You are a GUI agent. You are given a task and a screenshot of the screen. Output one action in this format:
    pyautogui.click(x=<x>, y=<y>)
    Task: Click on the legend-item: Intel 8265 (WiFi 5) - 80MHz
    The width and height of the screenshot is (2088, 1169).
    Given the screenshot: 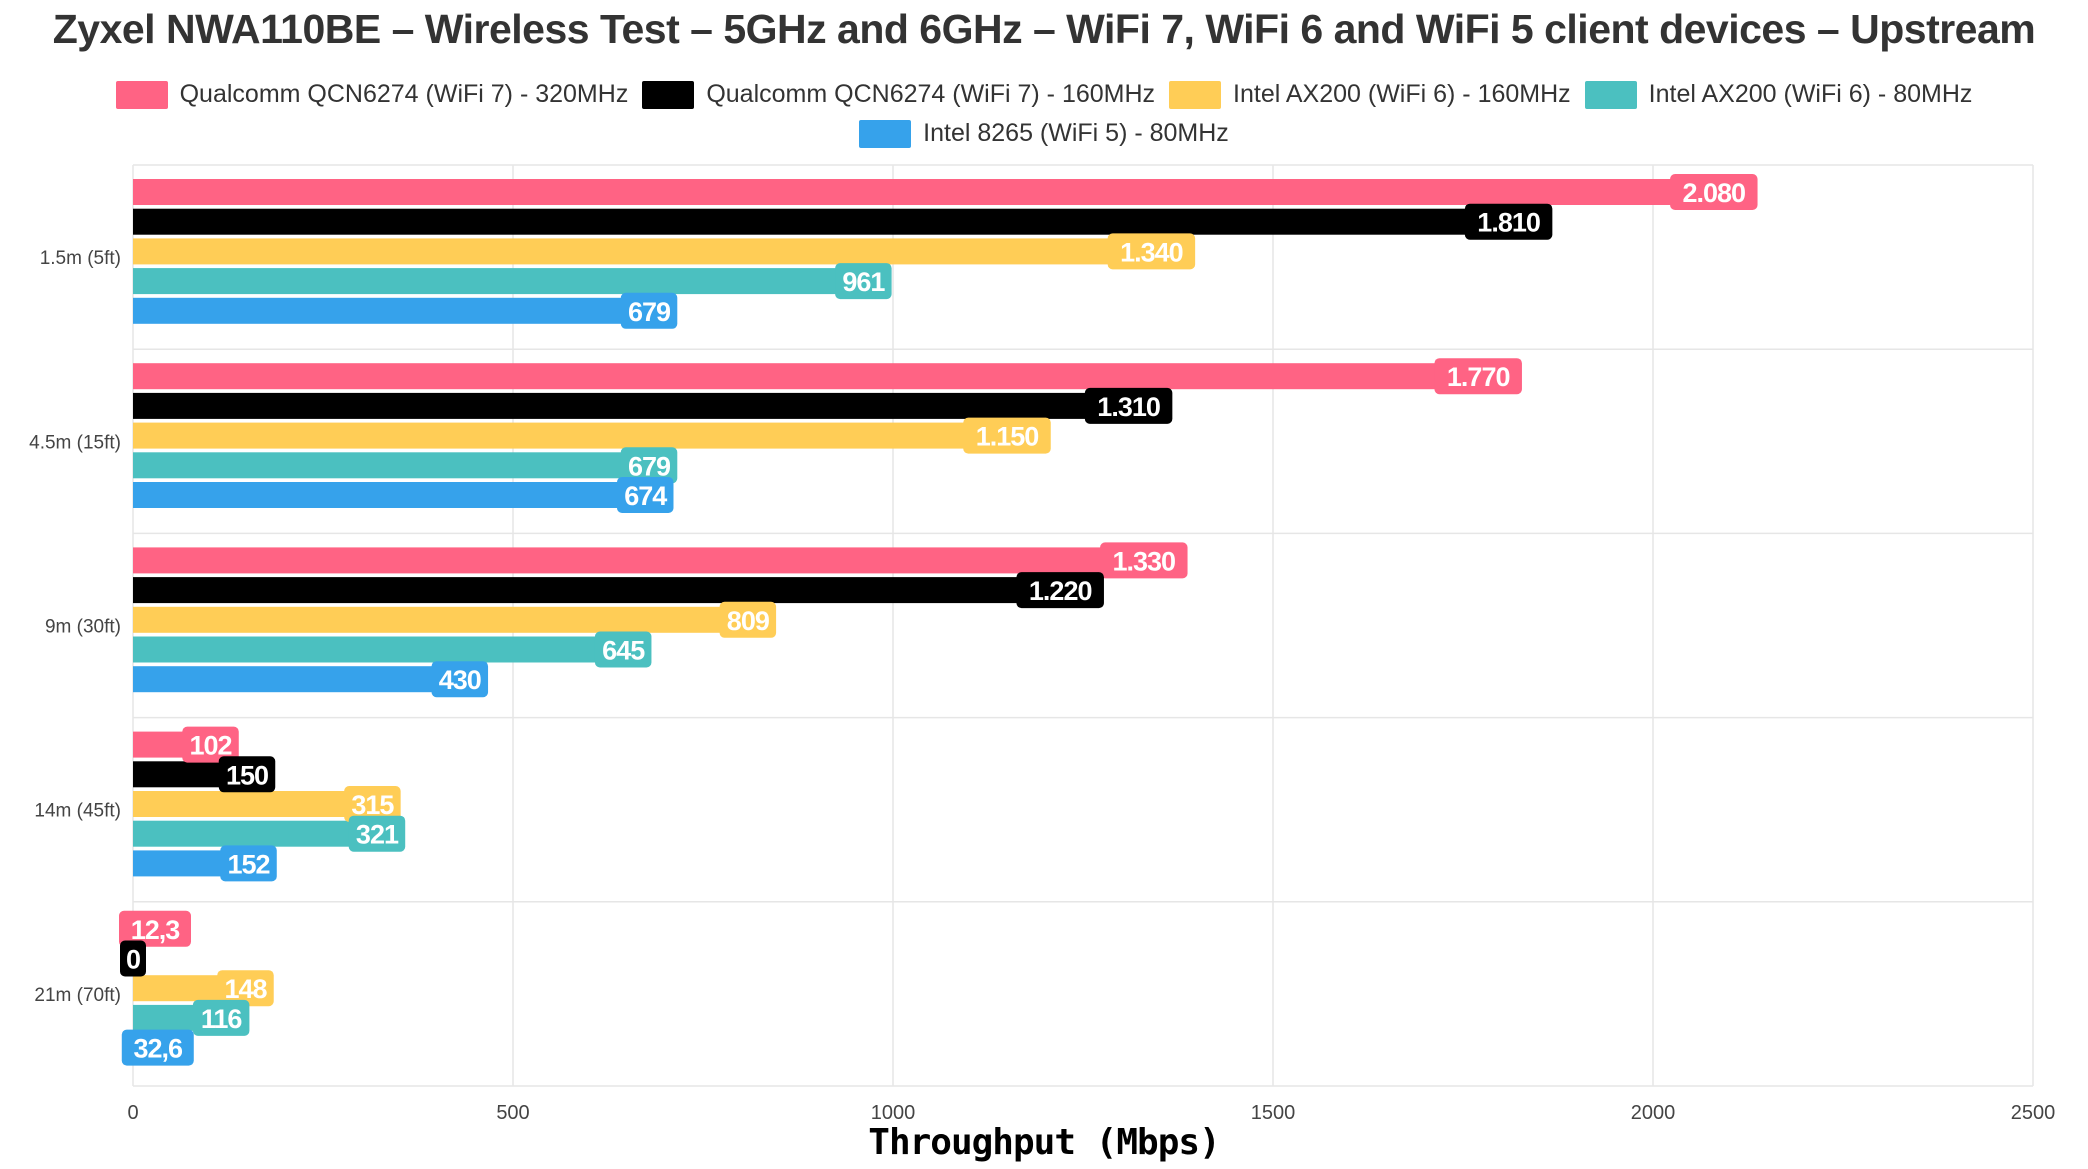 What is the action you would take?
    pyautogui.click(x=1044, y=133)
    